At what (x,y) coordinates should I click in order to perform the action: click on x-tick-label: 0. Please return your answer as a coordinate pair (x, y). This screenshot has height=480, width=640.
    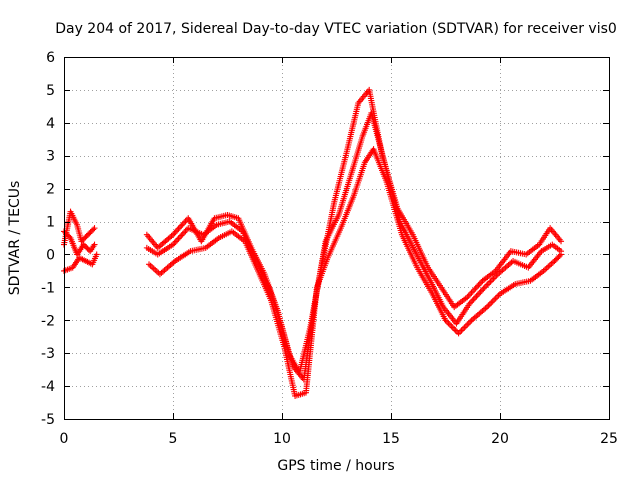
    Looking at the image, I should click on (64, 439).